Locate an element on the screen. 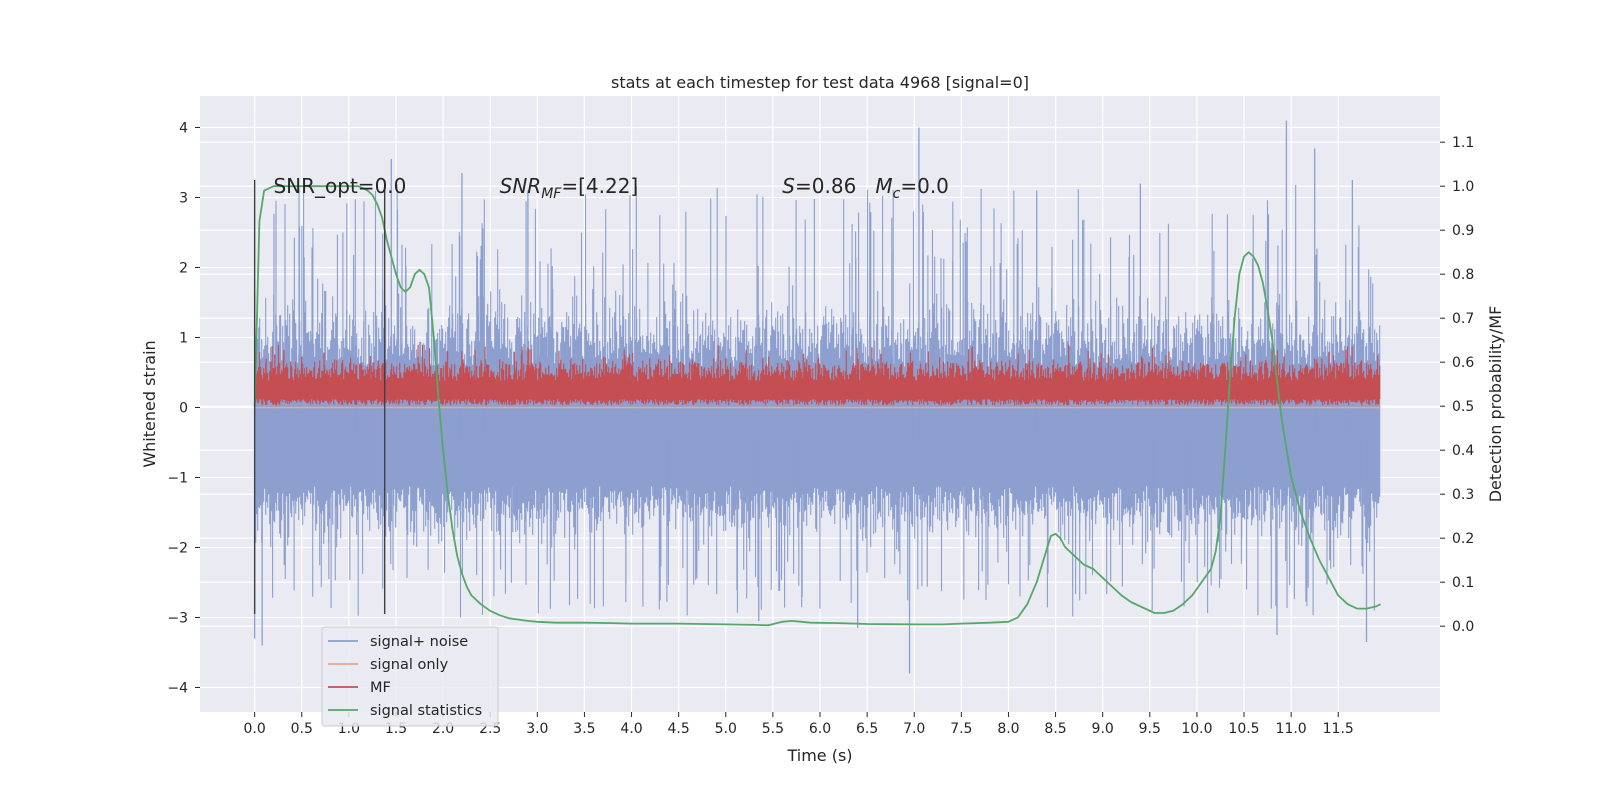 The width and height of the screenshot is (1600, 804). x-tick-label: 3.5 is located at coordinates (584, 729).